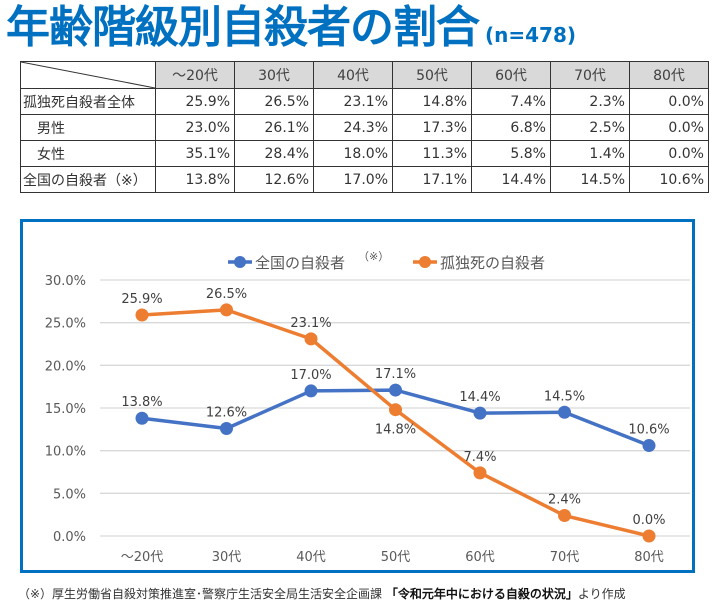  What do you see at coordinates (274, 101) in the screenshot?
I see `table-cell: 26.5%` at bounding box center [274, 101].